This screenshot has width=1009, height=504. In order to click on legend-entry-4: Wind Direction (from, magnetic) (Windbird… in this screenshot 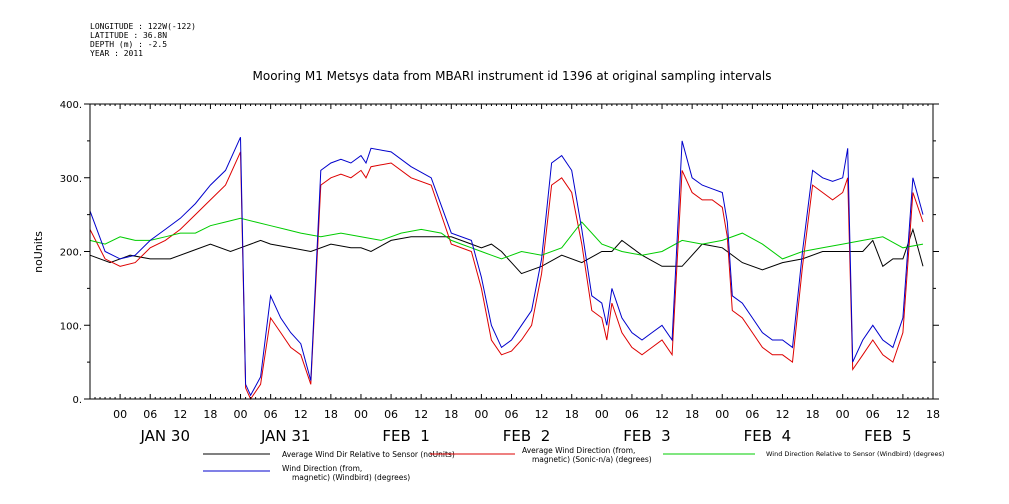, I will do `click(306, 473)`.